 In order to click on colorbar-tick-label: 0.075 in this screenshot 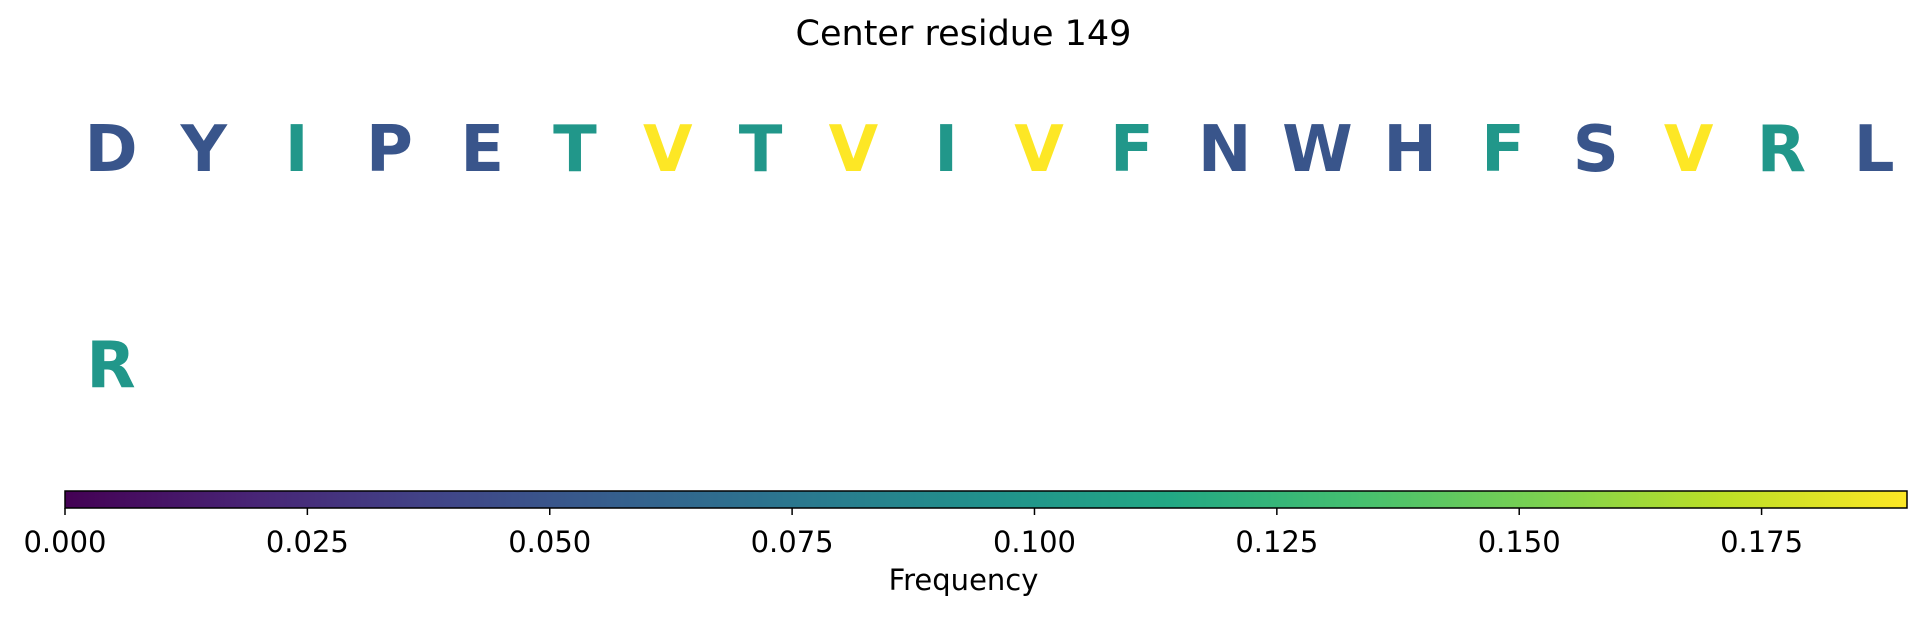, I will do `click(792, 542)`.